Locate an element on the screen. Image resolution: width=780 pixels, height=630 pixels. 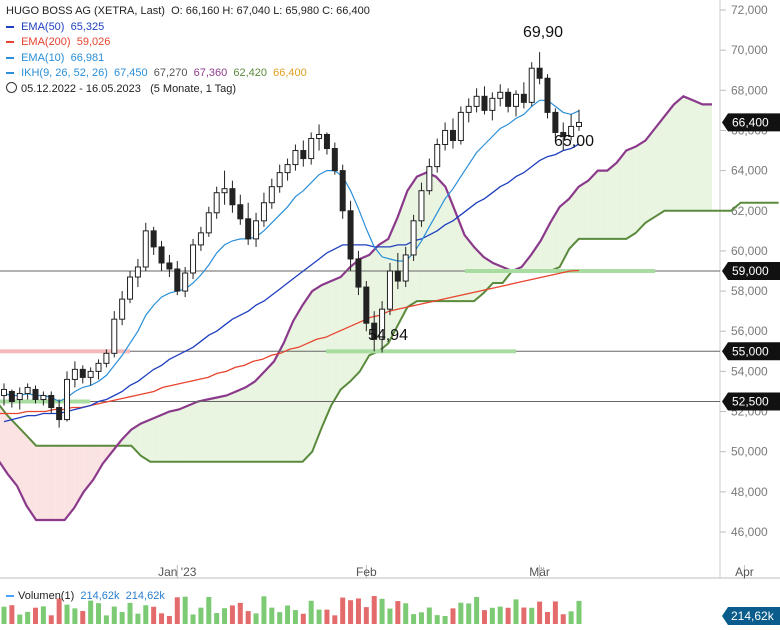
resistance-zone is located at coordinates (65, 351).